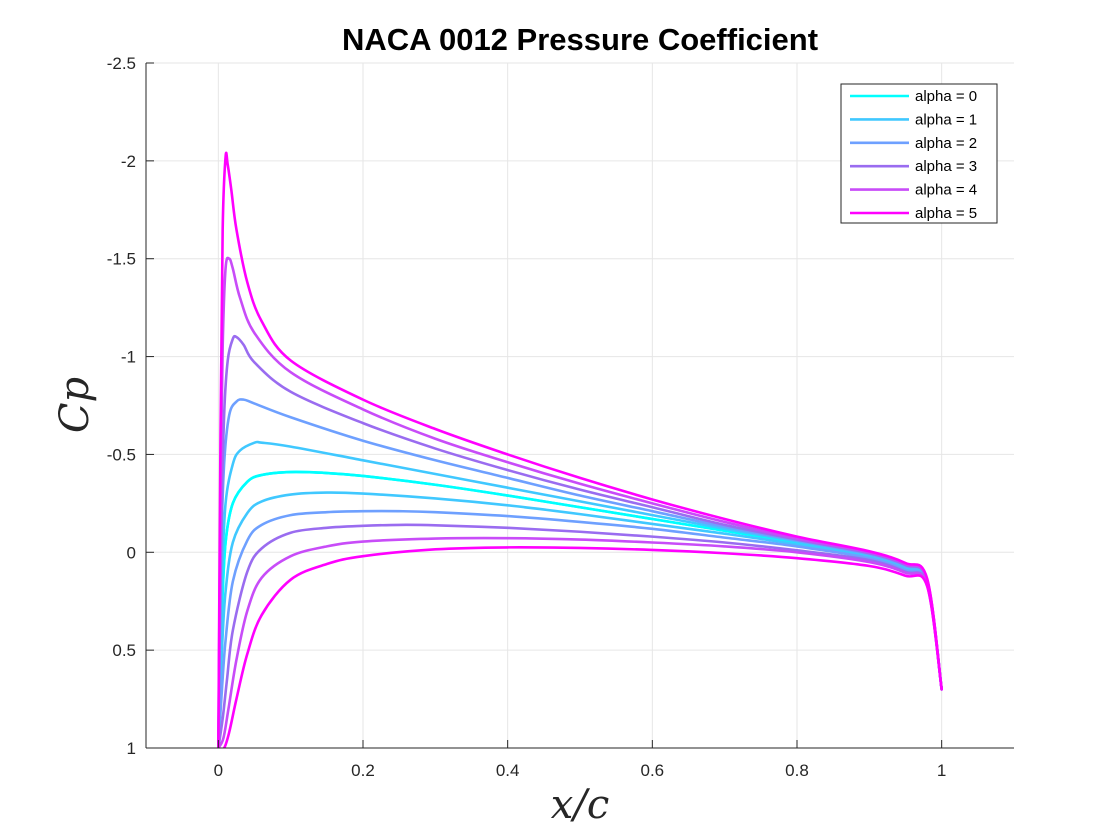 This screenshot has height=840, width=1120. Describe the element at coordinates (946, 96) in the screenshot. I see `legend-entry-label: alpha = 0` at that location.